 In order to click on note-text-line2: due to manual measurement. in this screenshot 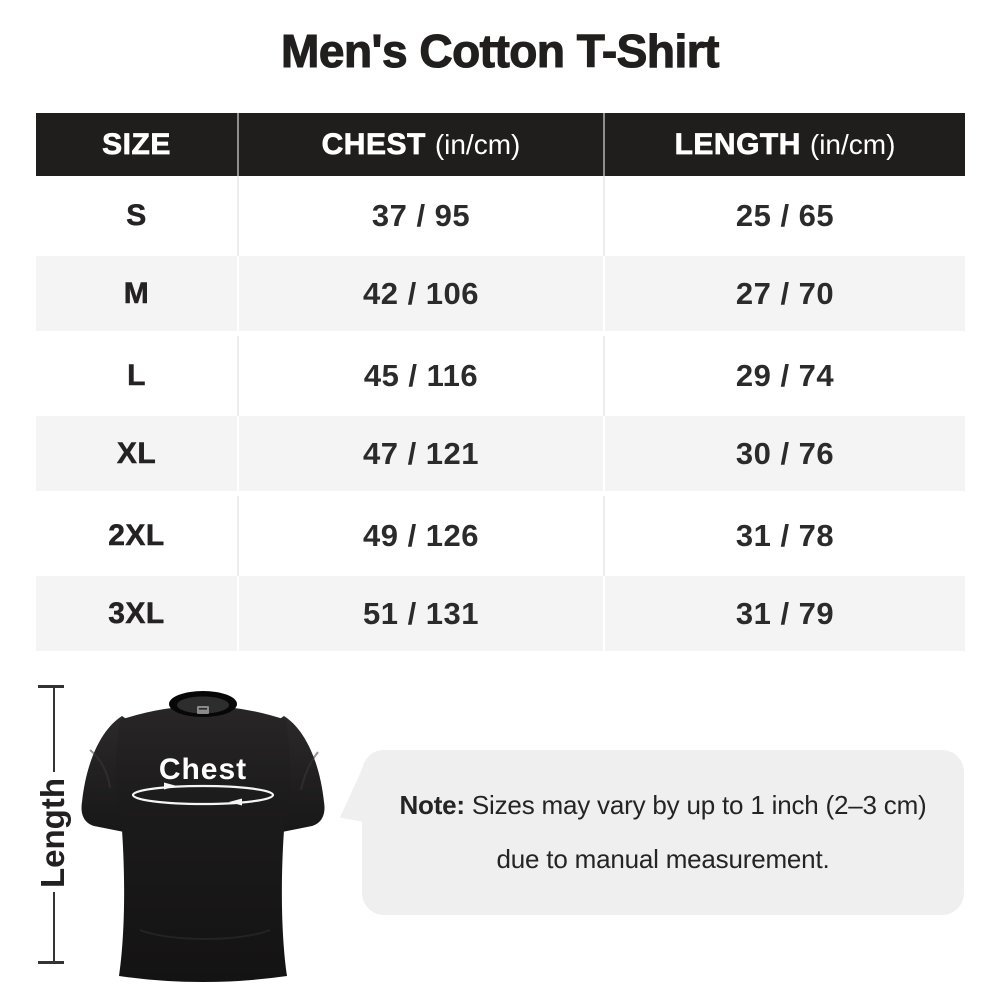, I will do `click(663, 859)`.